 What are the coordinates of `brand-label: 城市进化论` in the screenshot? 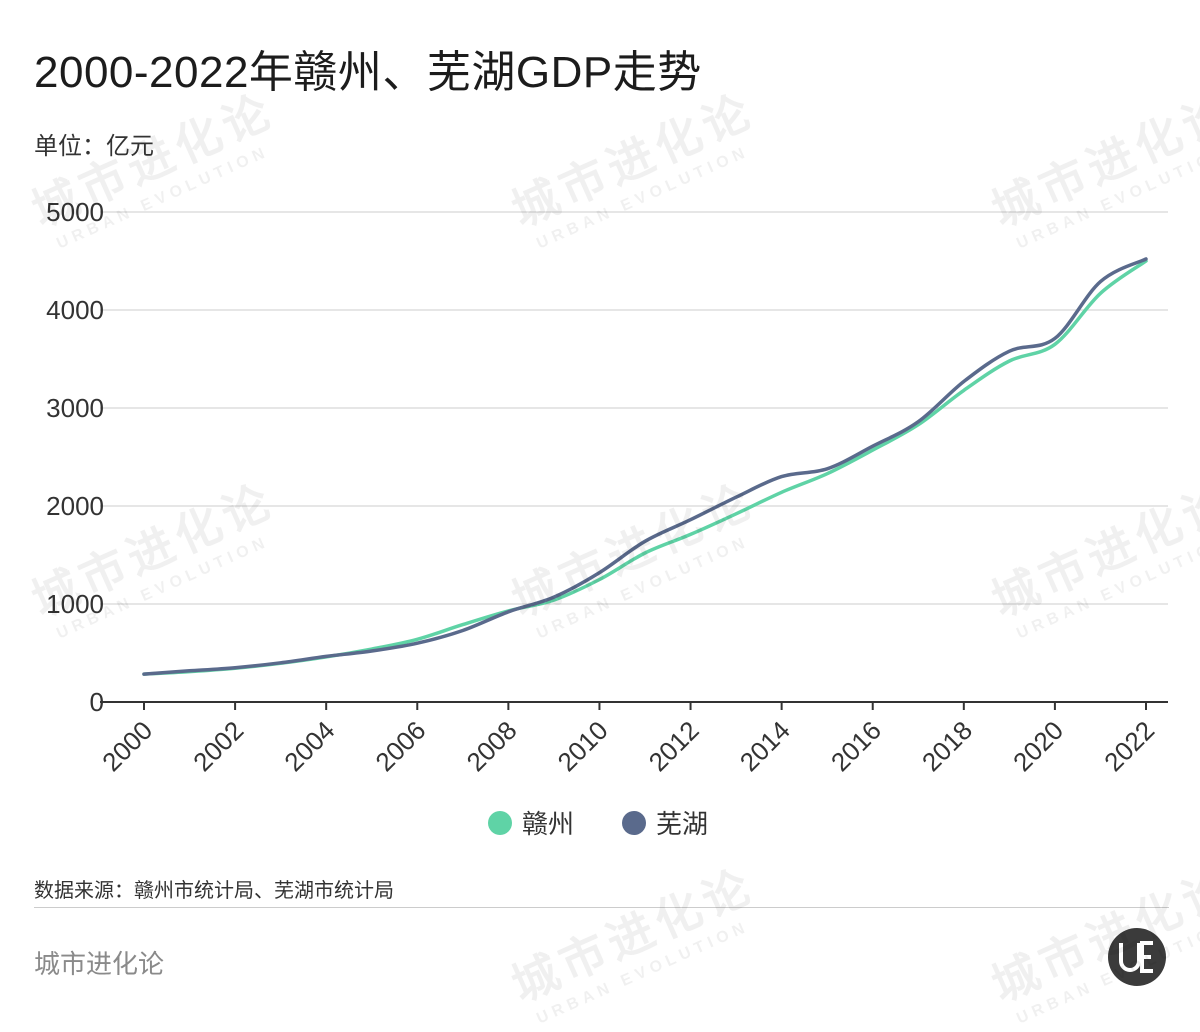 It's located at (99, 964).